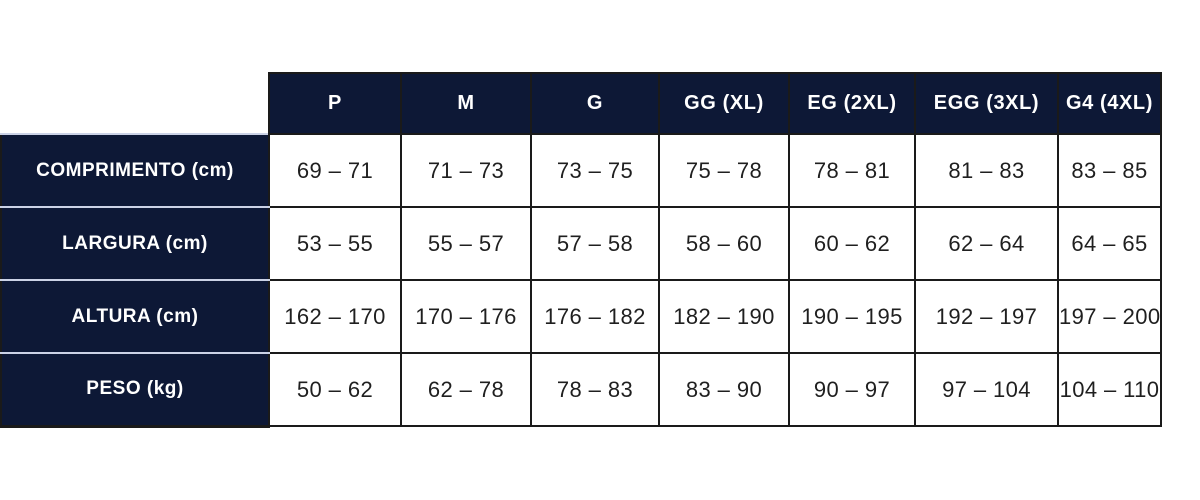 The height and width of the screenshot is (500, 1200). What do you see at coordinates (724, 103) in the screenshot?
I see `column-header-gg: GG (XL)` at bounding box center [724, 103].